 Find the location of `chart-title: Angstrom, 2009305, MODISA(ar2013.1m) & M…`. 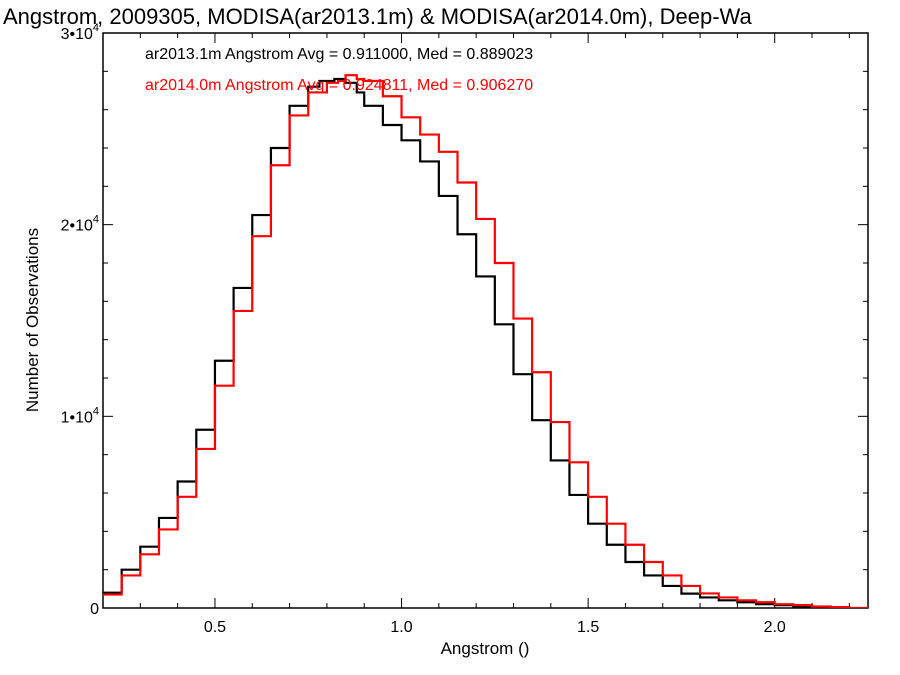

chart-title: Angstrom, 2009305, MODISA(ar2013.1m) & M… is located at coordinates (377, 16).